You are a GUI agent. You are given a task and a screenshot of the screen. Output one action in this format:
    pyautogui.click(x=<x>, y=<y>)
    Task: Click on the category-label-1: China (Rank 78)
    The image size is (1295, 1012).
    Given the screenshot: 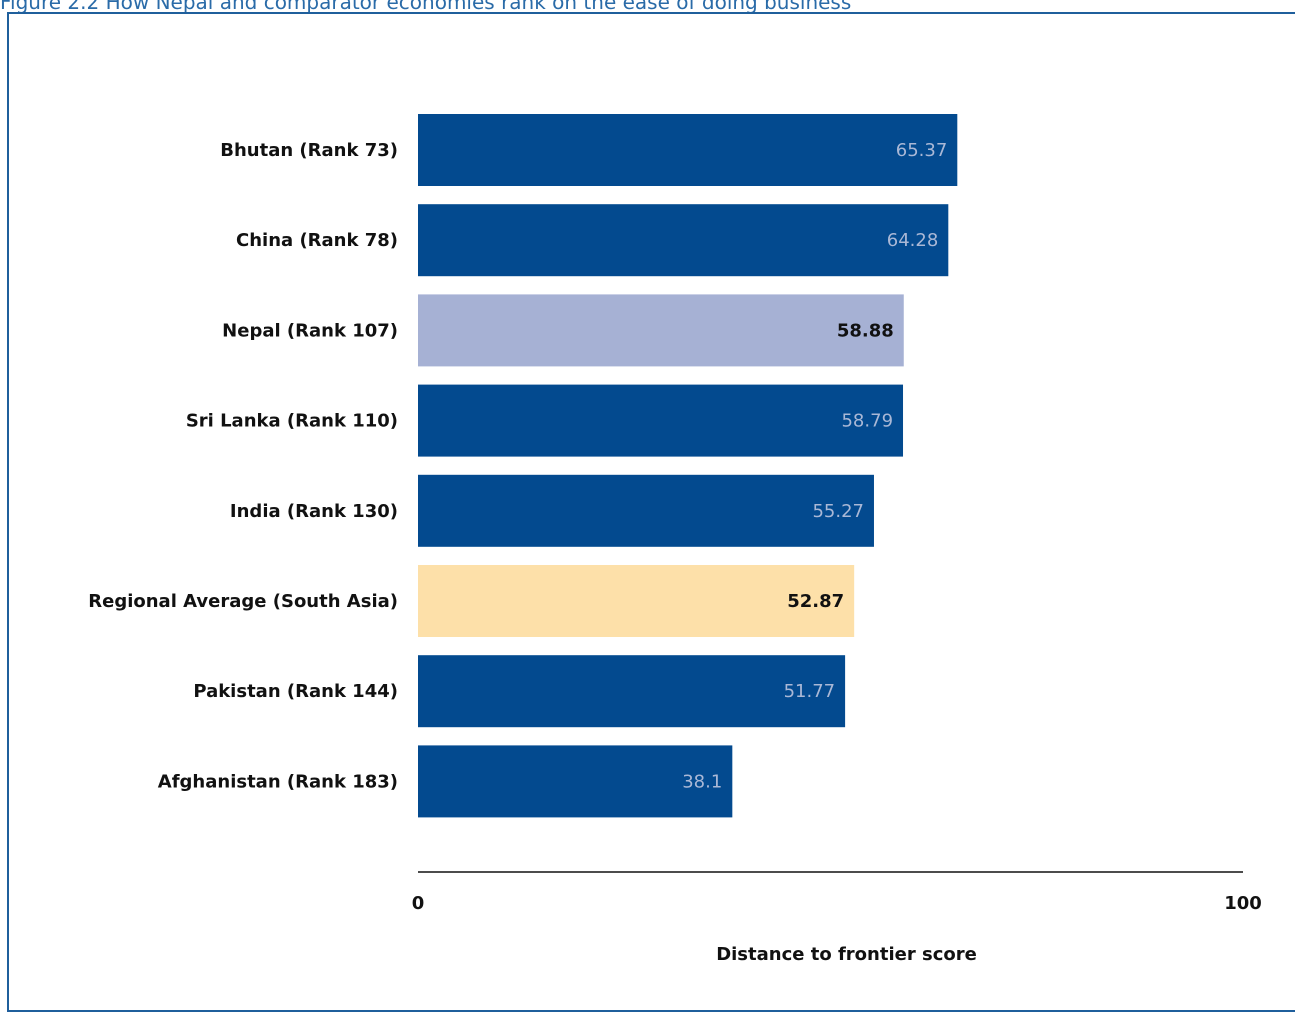 What is the action you would take?
    pyautogui.click(x=317, y=240)
    